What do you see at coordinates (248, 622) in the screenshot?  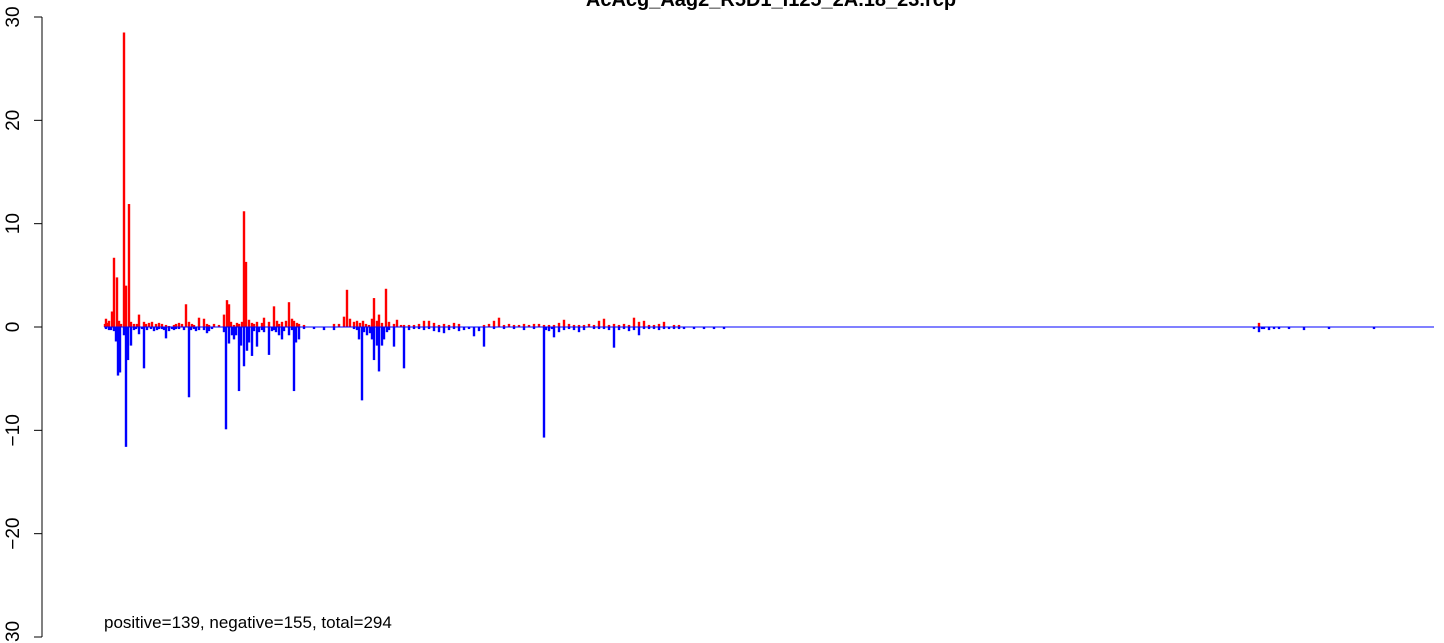 I see `count-annotation: positive=139, negative=155, total=294` at bounding box center [248, 622].